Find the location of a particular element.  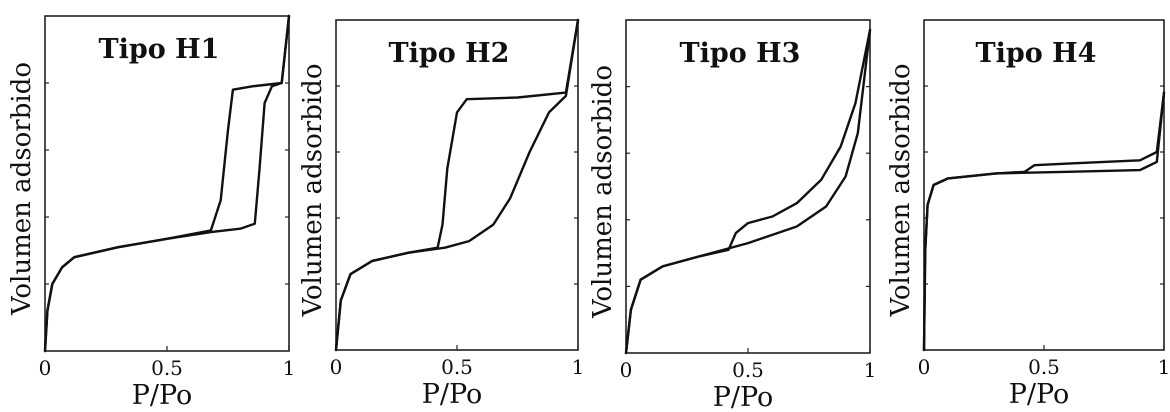

chart-title: Tipo H2 is located at coordinates (449, 53).